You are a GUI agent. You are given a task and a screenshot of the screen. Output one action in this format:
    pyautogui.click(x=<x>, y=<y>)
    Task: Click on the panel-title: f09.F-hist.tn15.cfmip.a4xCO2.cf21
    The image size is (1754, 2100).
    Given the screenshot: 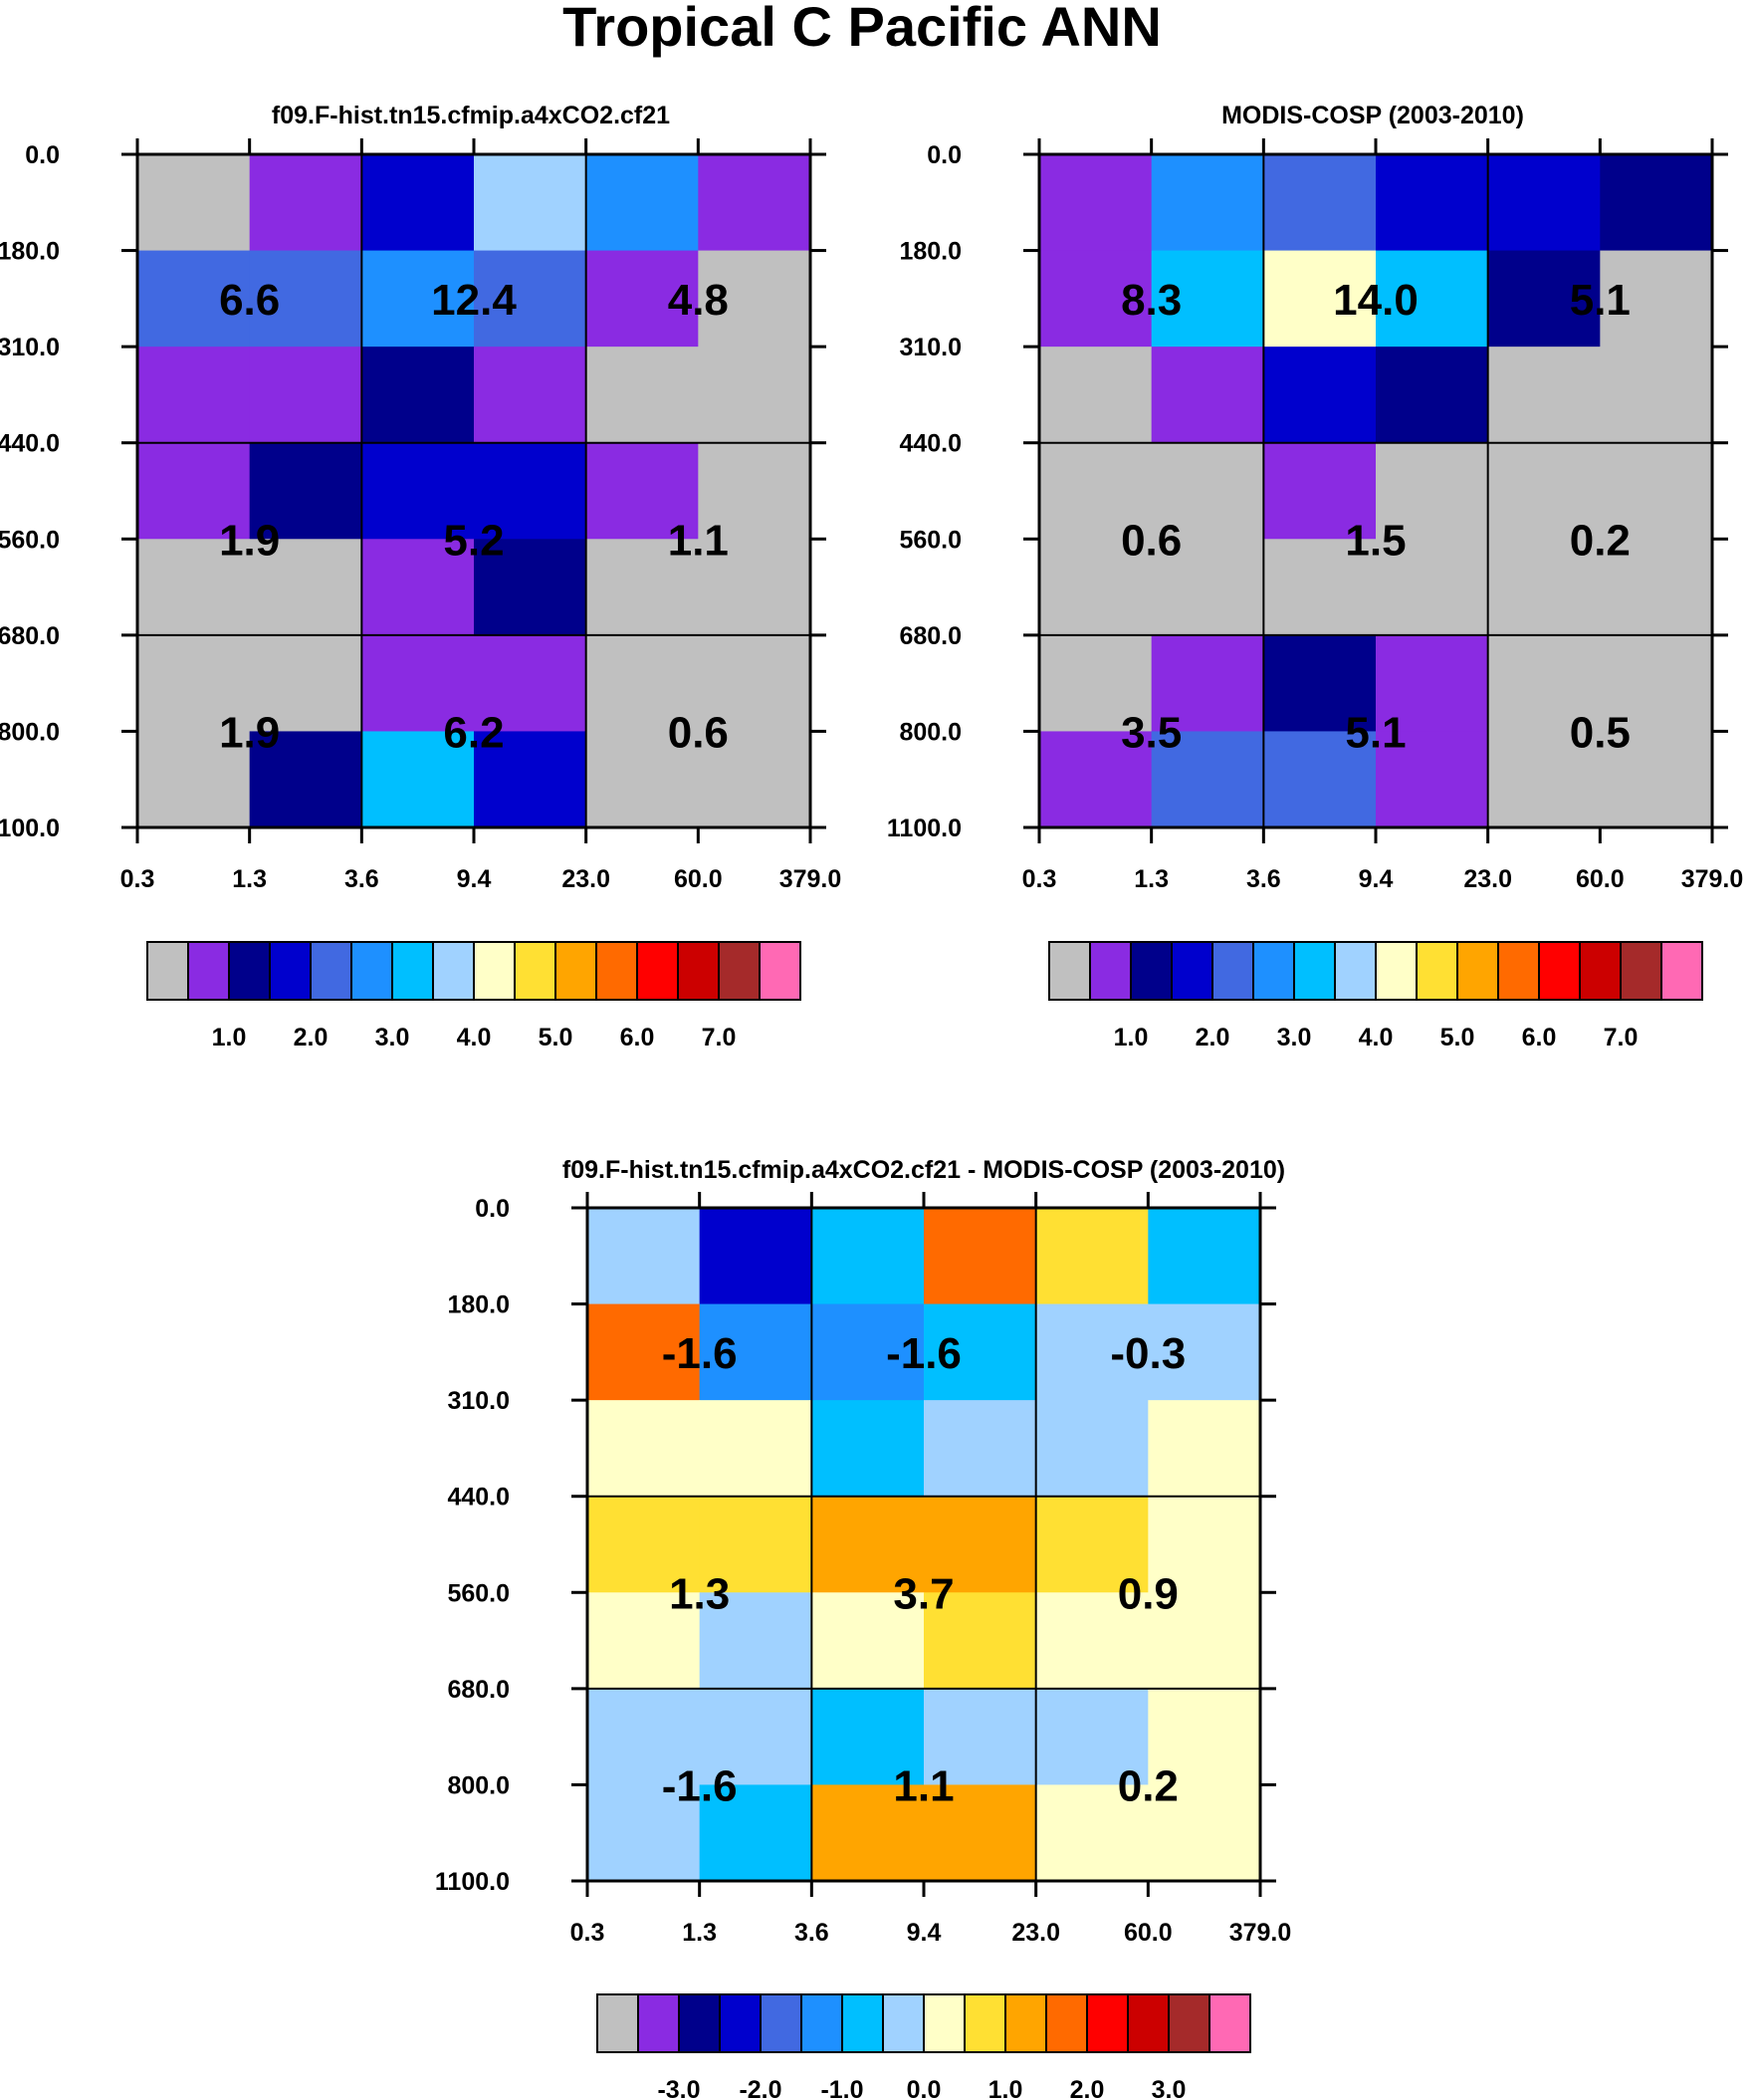 What is the action you would take?
    pyautogui.click(x=471, y=115)
    